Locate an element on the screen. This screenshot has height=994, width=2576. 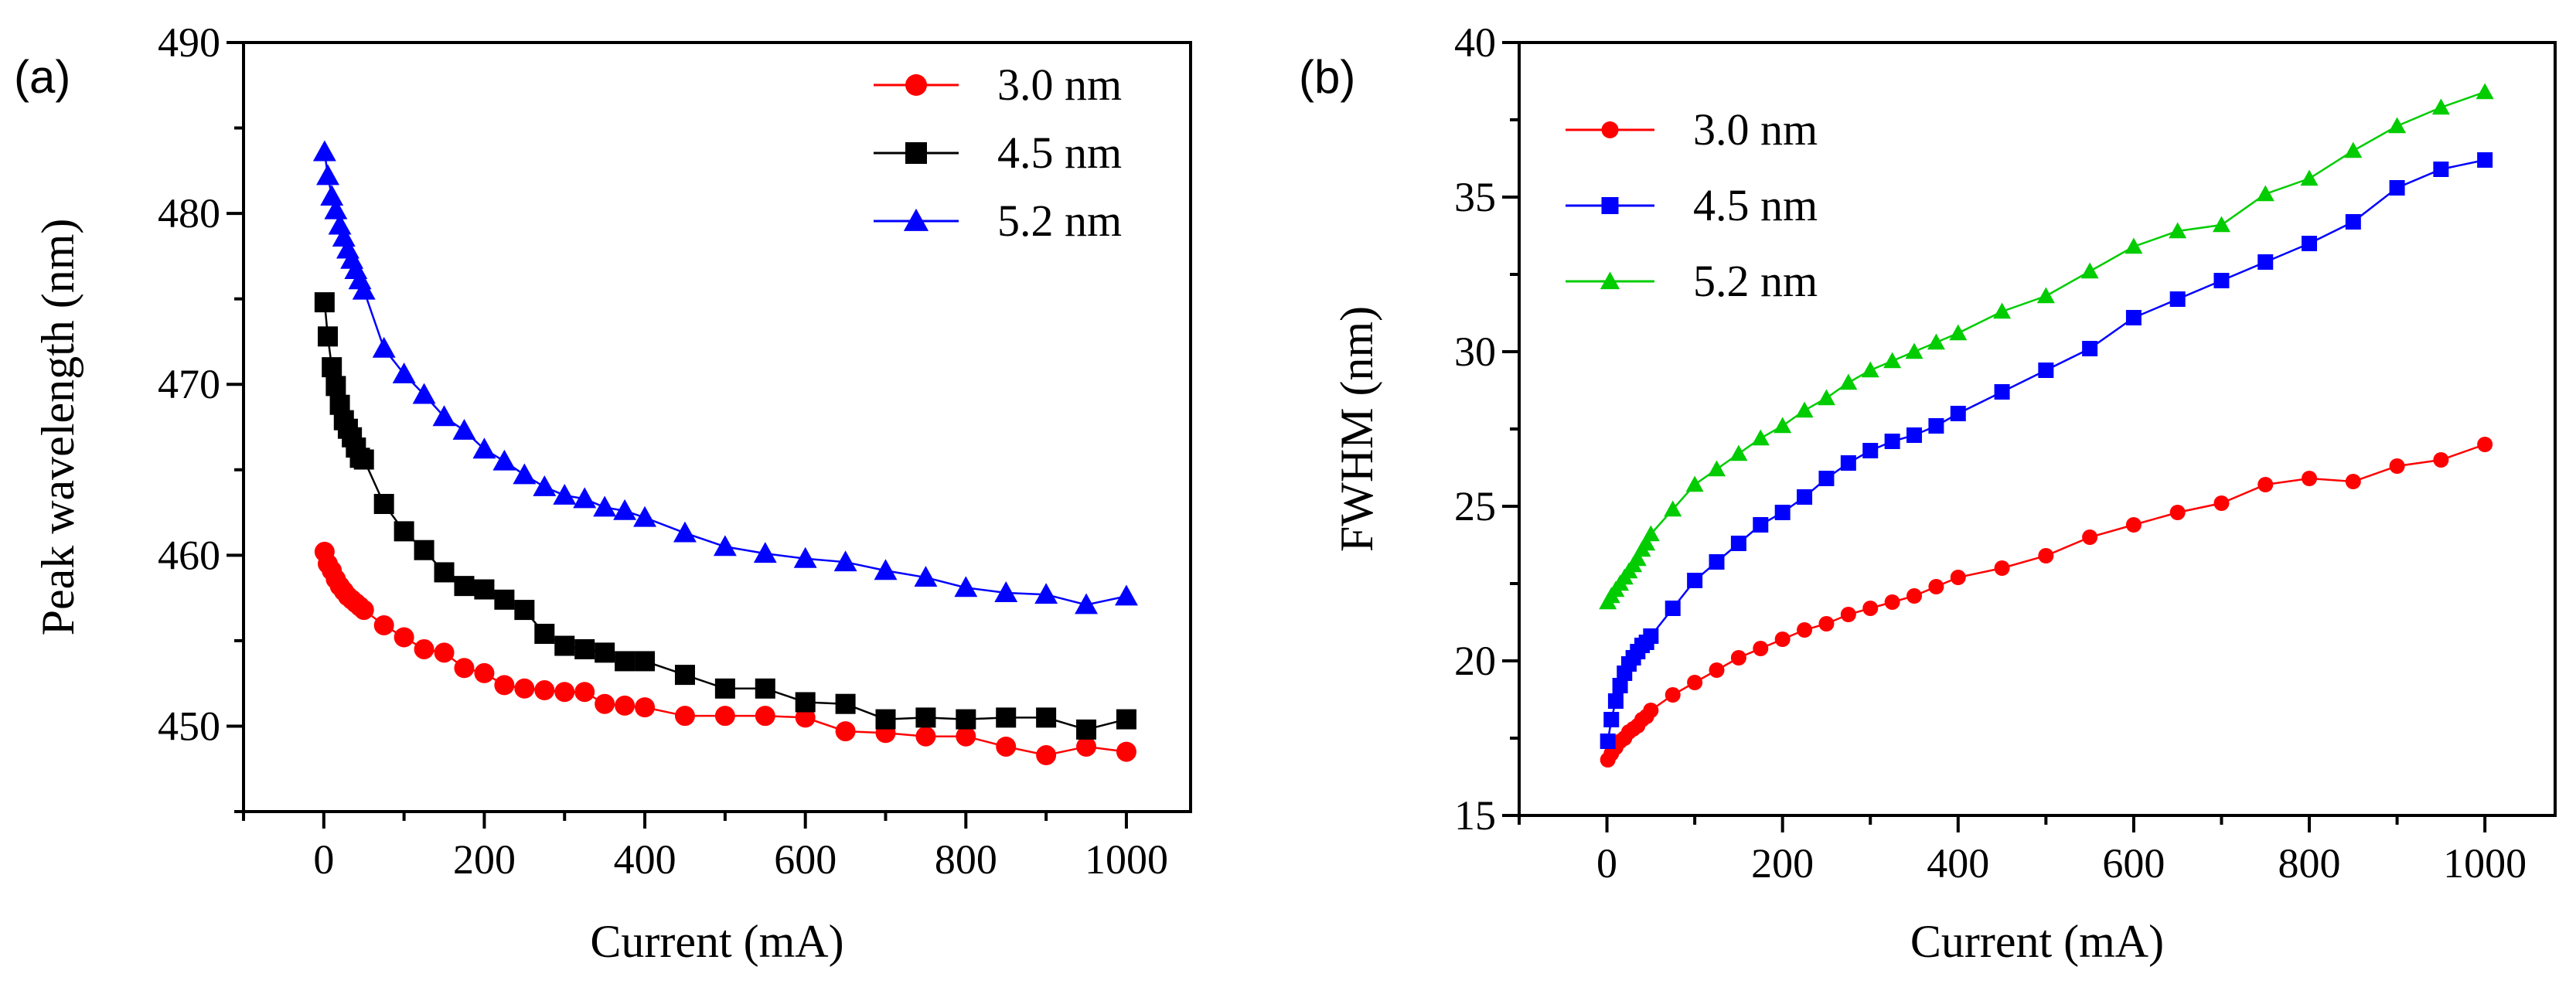
panel-label: (b) is located at coordinates (1327, 77).